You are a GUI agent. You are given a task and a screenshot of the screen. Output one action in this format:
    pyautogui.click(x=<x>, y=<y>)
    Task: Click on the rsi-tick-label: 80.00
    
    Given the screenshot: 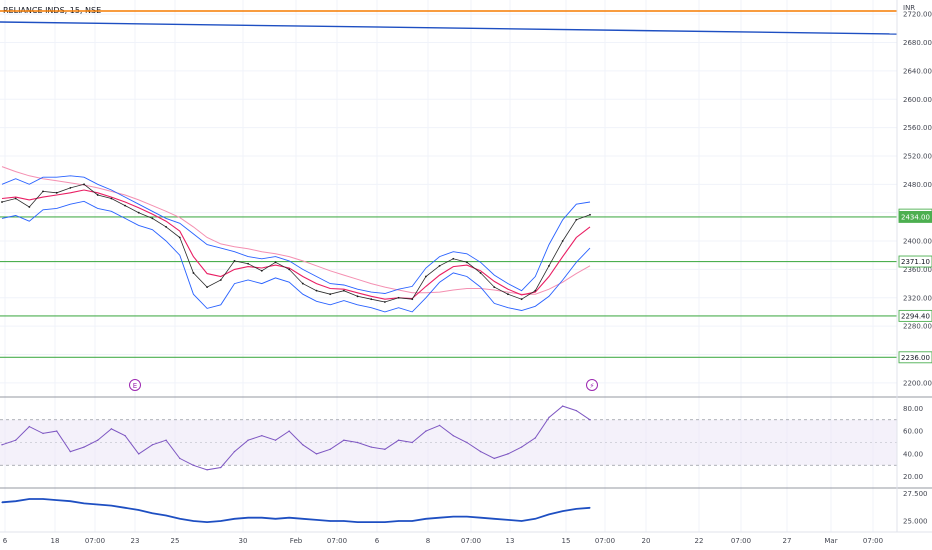 What is the action you would take?
    pyautogui.click(x=913, y=409)
    